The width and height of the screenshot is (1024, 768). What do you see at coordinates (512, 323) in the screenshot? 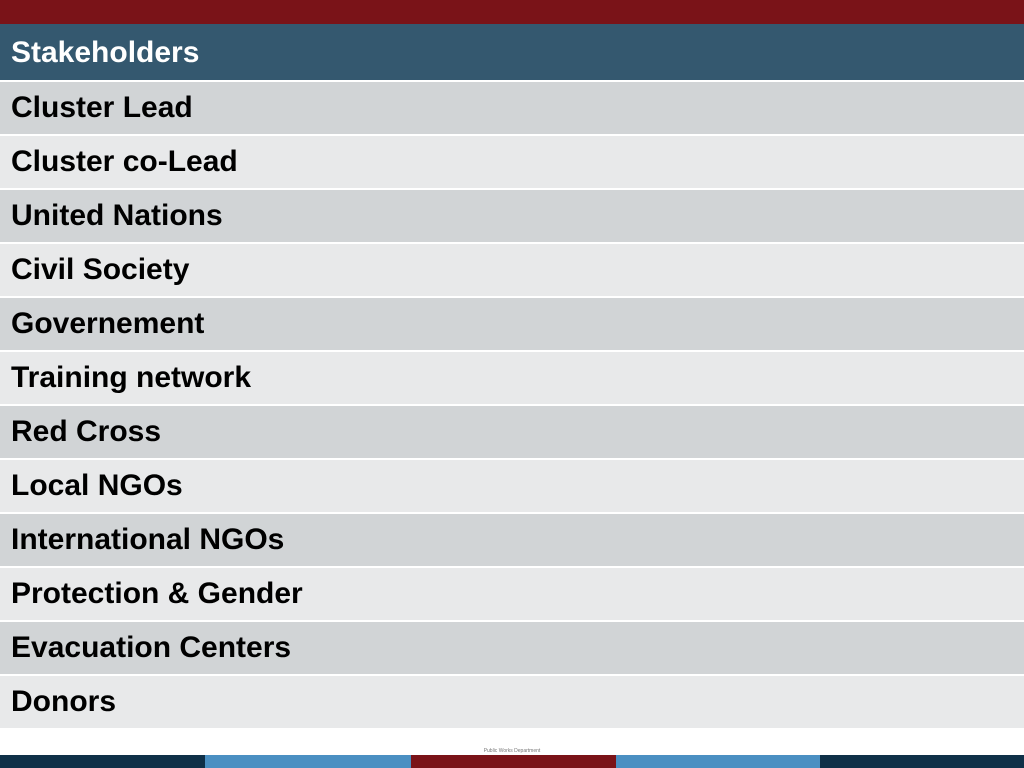
I see `table-row: Governement` at bounding box center [512, 323].